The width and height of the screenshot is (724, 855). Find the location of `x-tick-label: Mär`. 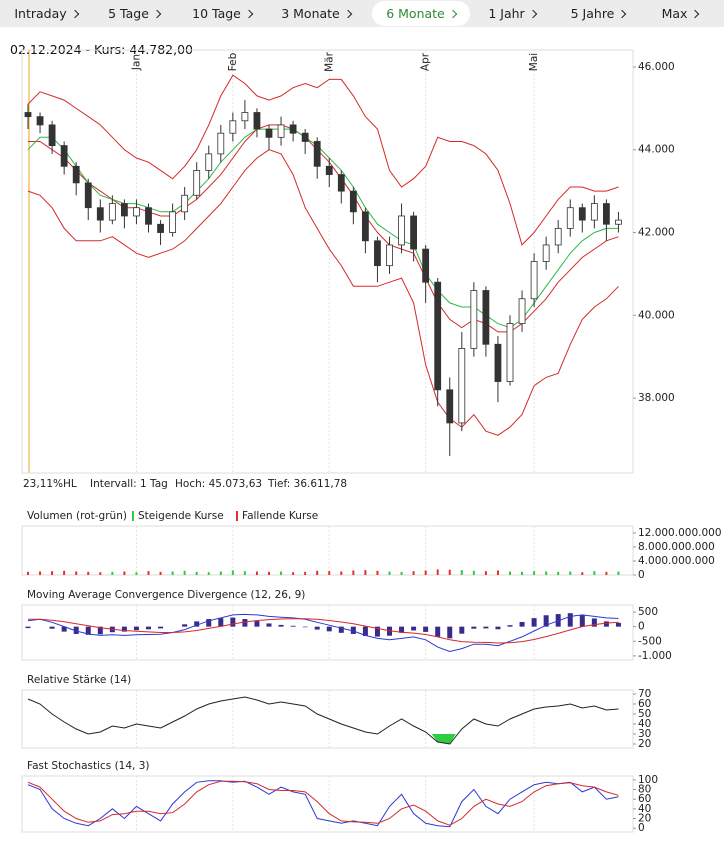

x-tick-label: Mär is located at coordinates (329, 61).